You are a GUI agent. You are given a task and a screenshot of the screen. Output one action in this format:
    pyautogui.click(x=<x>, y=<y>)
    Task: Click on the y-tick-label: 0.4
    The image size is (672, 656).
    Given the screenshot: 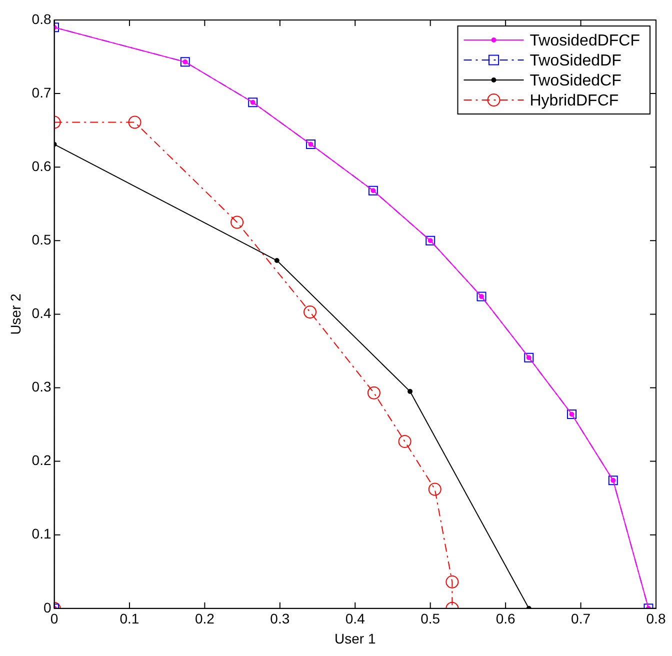 What is the action you would take?
    pyautogui.click(x=42, y=313)
    